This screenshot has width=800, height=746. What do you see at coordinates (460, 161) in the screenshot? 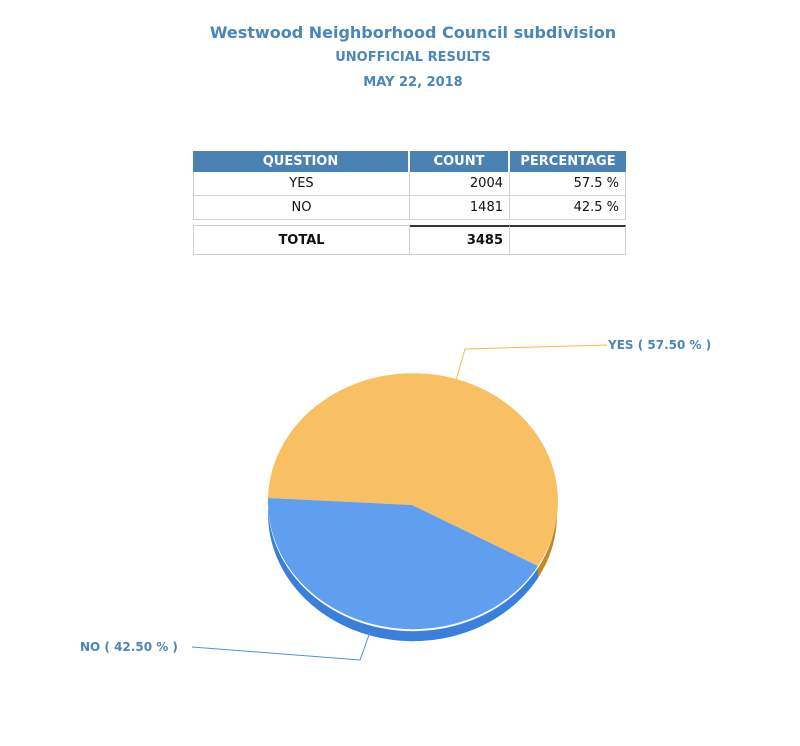
I see `column-header-count: COUNT` at bounding box center [460, 161].